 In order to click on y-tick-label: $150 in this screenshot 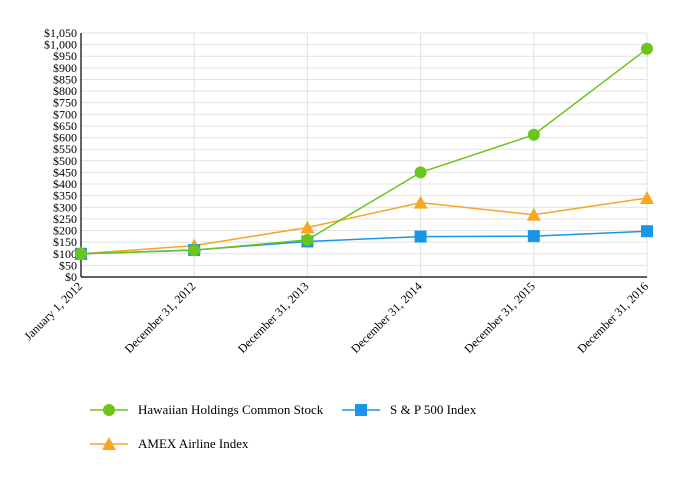, I will do `click(65, 242)`.